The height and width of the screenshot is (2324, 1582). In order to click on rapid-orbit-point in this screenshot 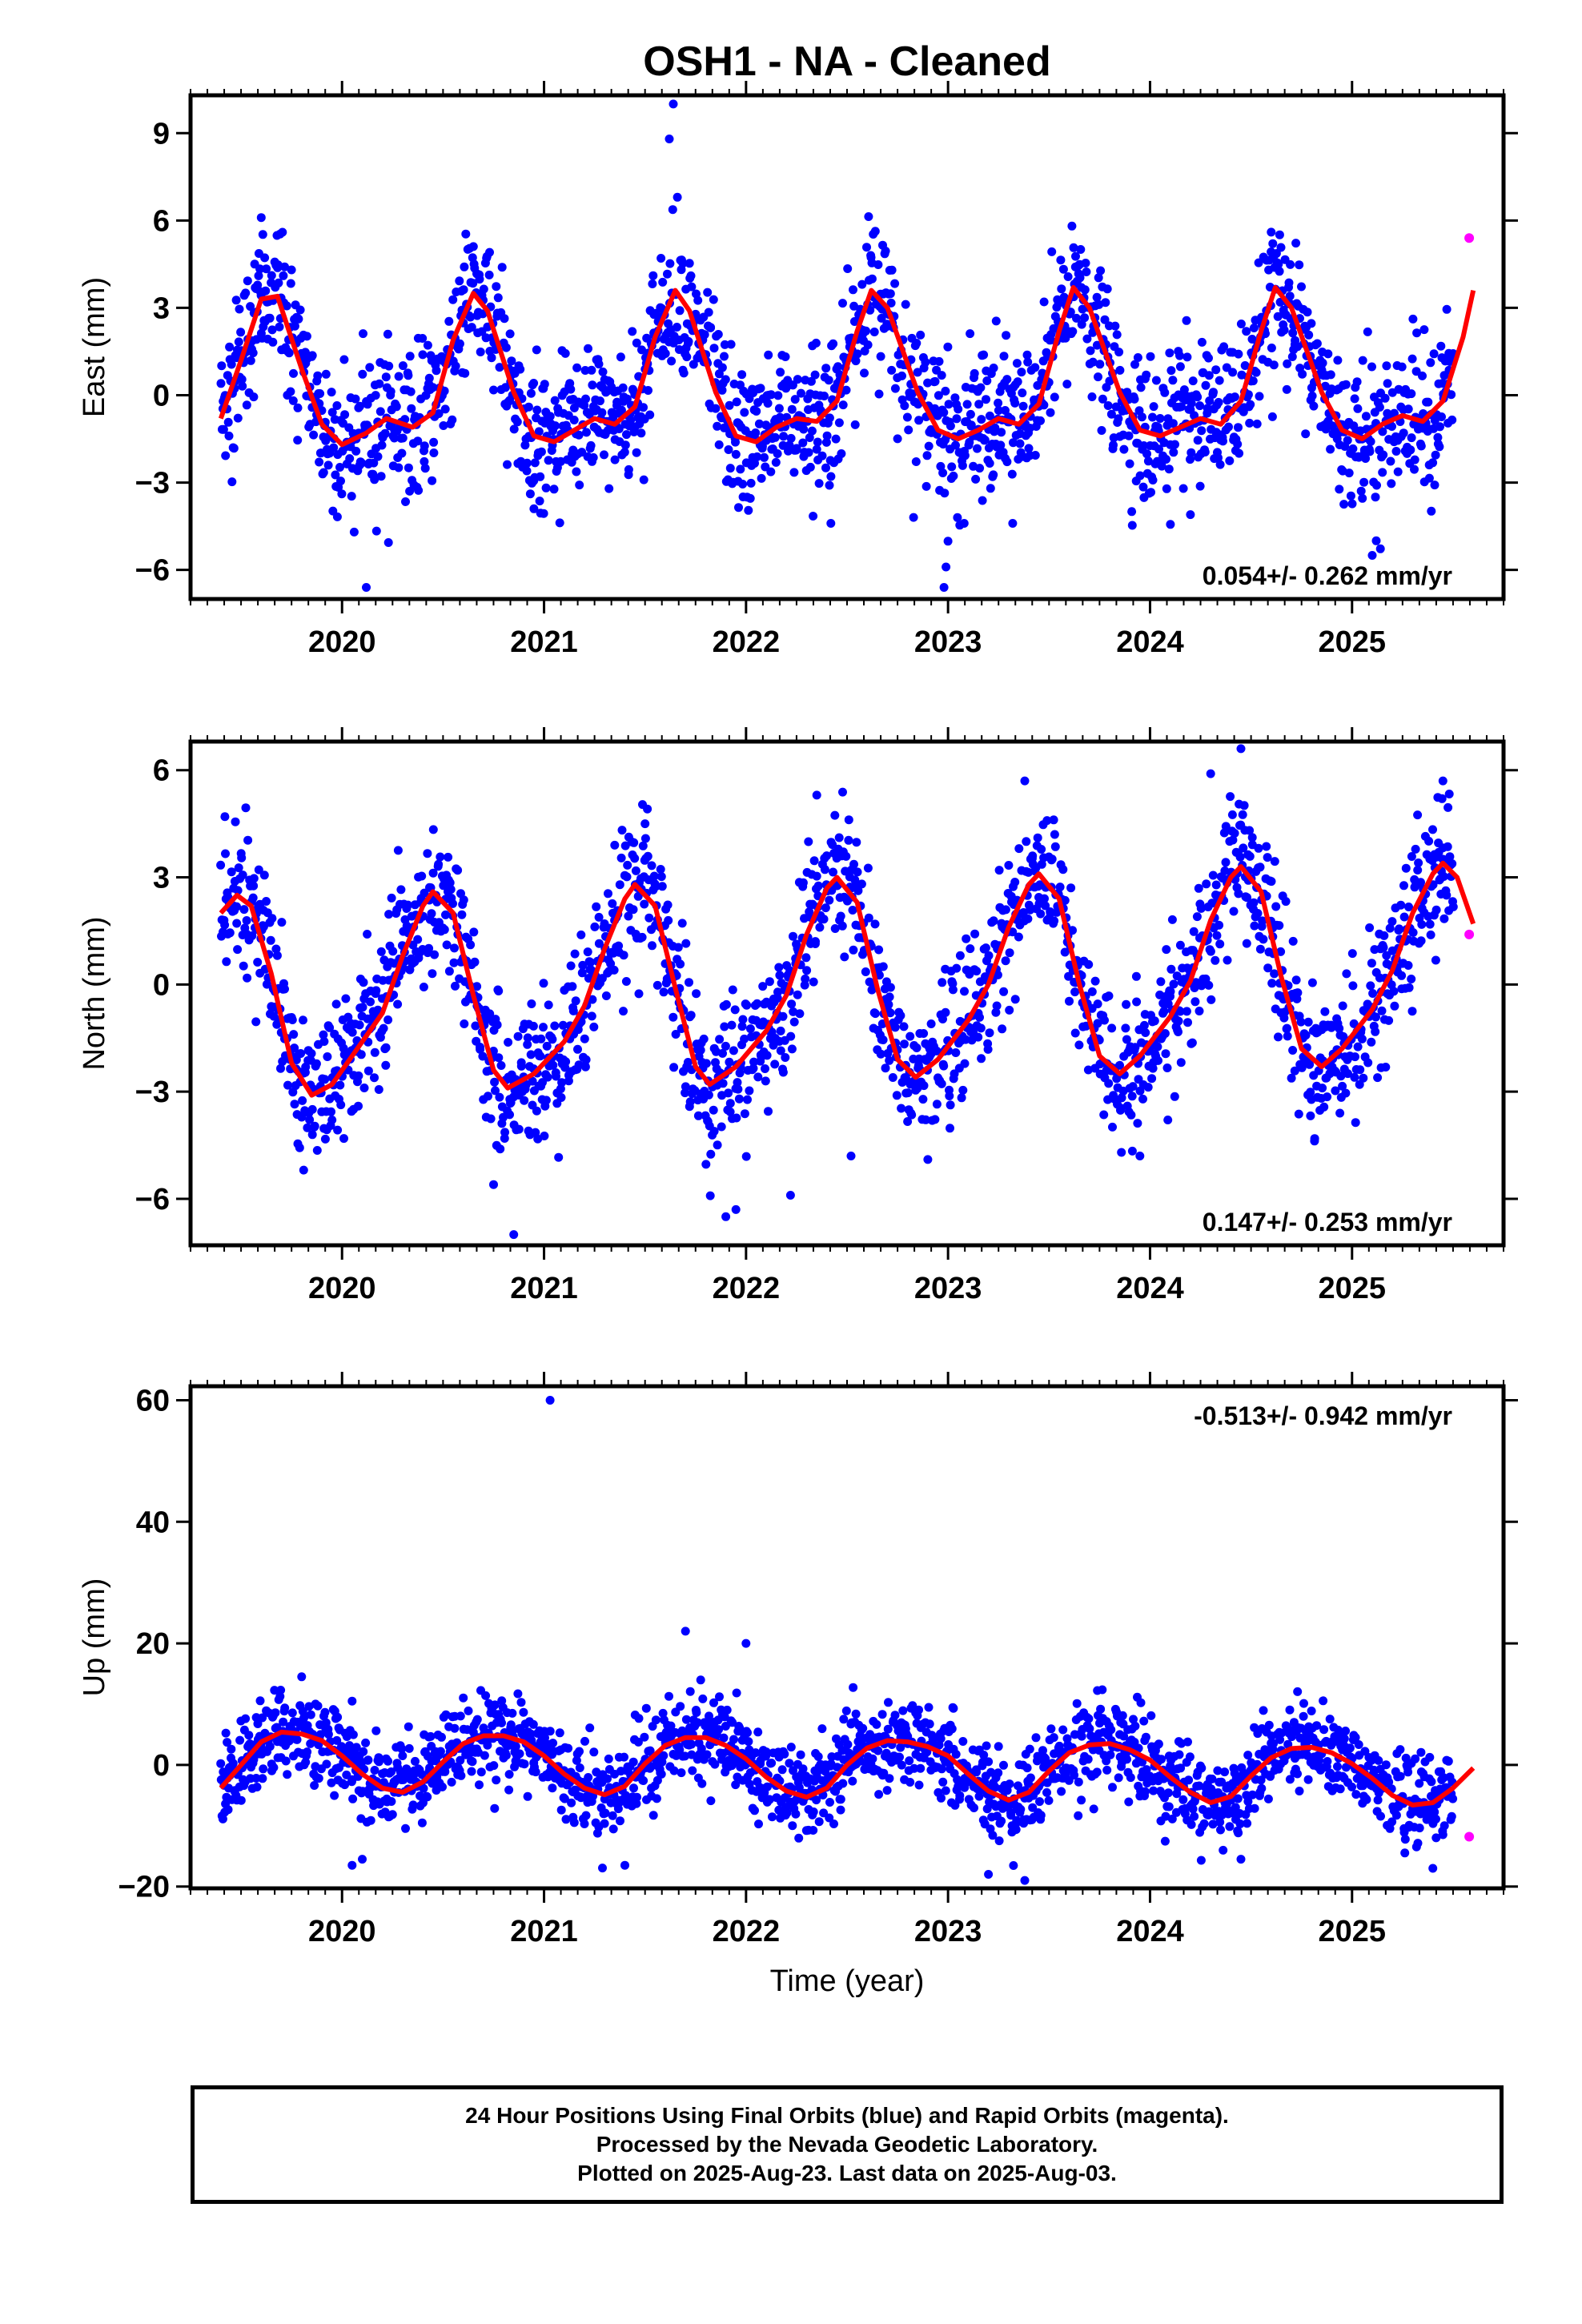, I will do `click(1469, 238)`.